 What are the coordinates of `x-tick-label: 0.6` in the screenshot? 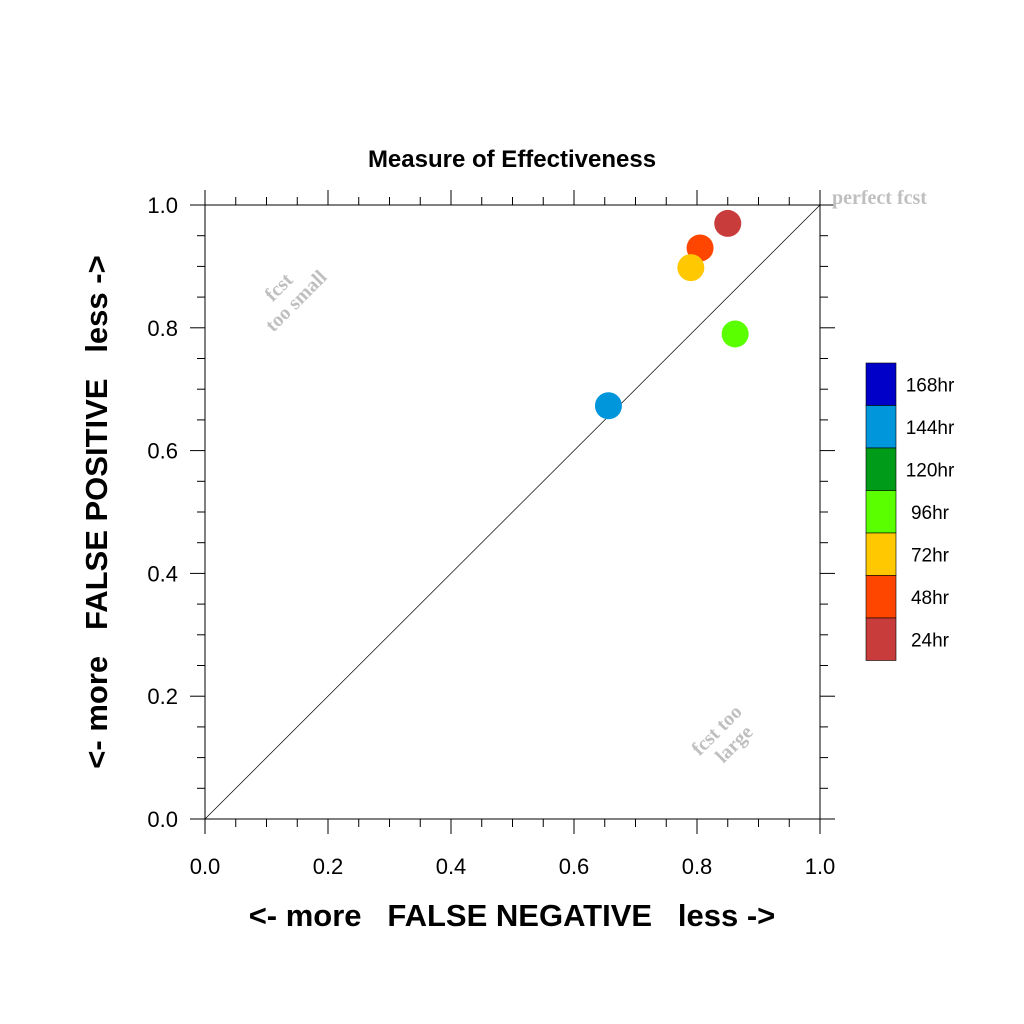 It's located at (574, 866).